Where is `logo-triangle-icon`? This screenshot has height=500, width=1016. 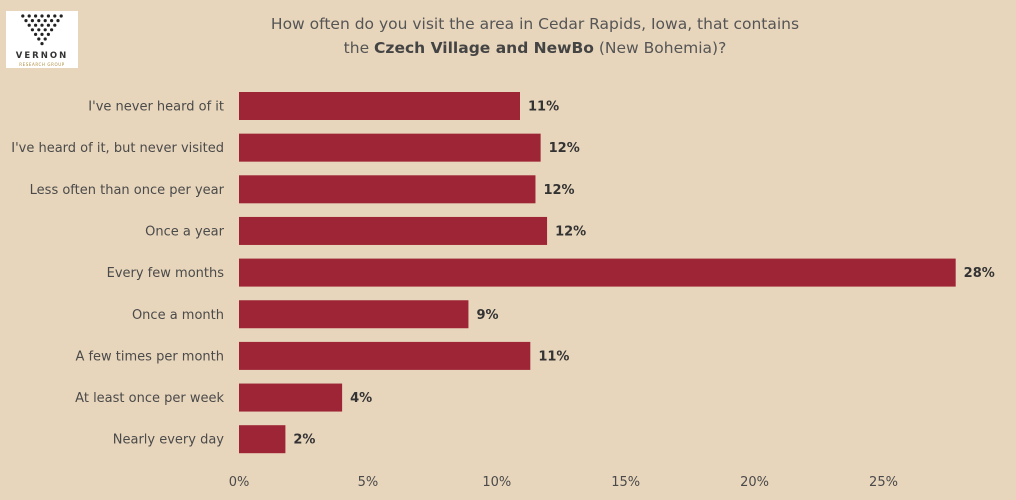 logo-triangle-icon is located at coordinates (42, 30).